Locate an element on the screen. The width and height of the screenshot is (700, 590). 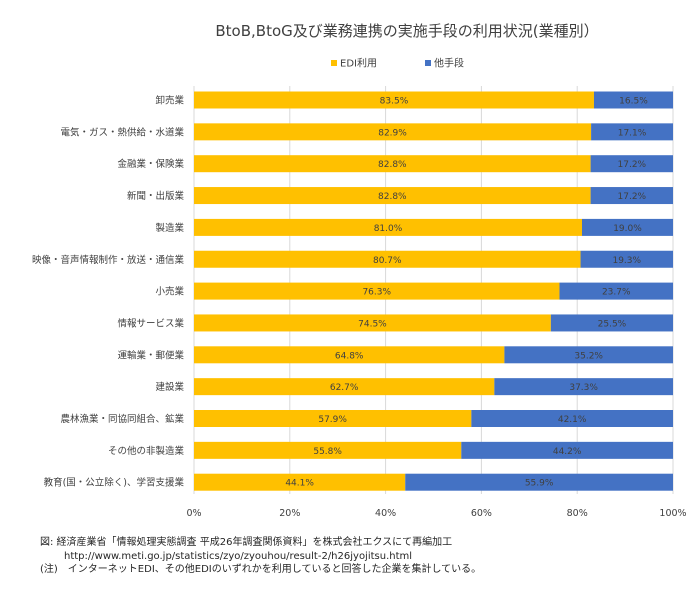
category-label: 建設業 is located at coordinates (169, 387).